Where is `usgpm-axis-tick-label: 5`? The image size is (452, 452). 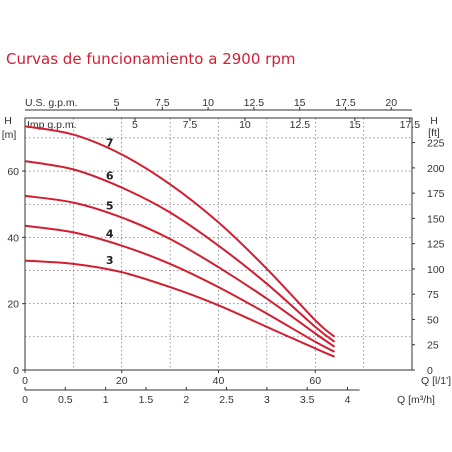 usgpm-axis-tick-label: 5 is located at coordinates (117, 103).